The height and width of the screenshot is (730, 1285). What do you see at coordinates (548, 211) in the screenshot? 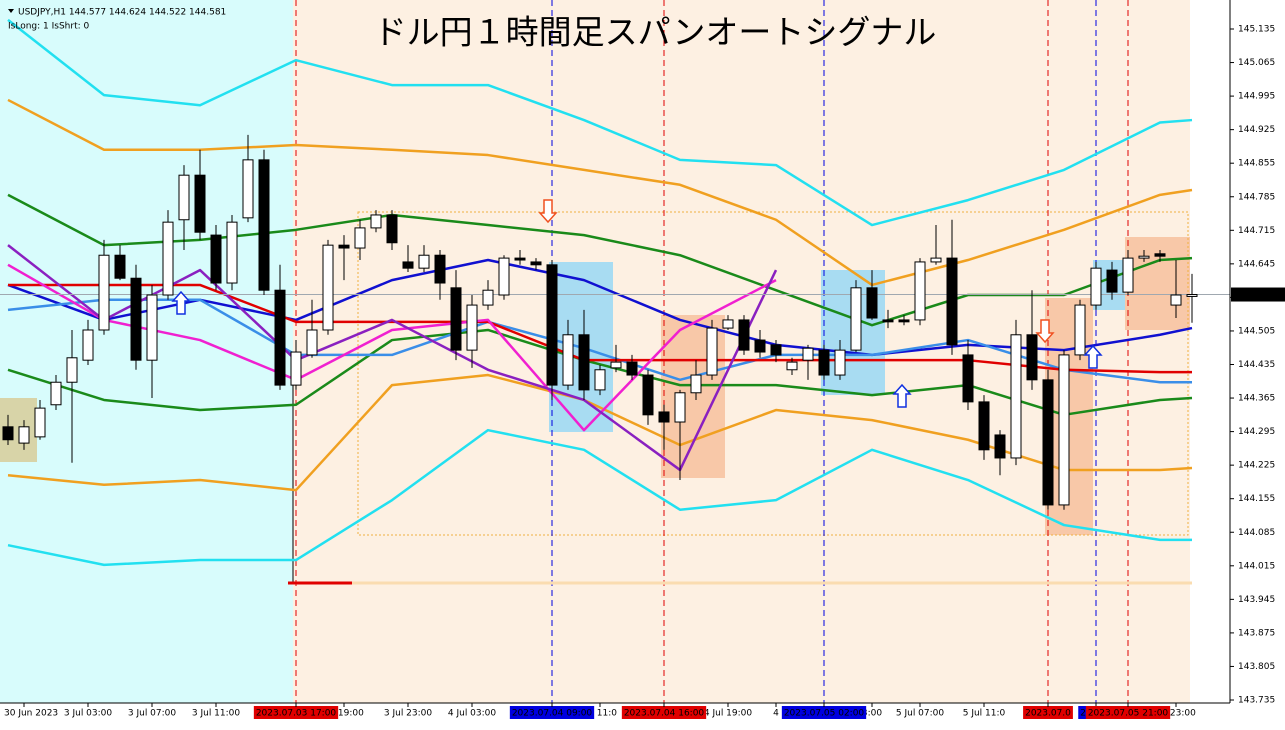
I see `sell-arrow` at bounding box center [548, 211].